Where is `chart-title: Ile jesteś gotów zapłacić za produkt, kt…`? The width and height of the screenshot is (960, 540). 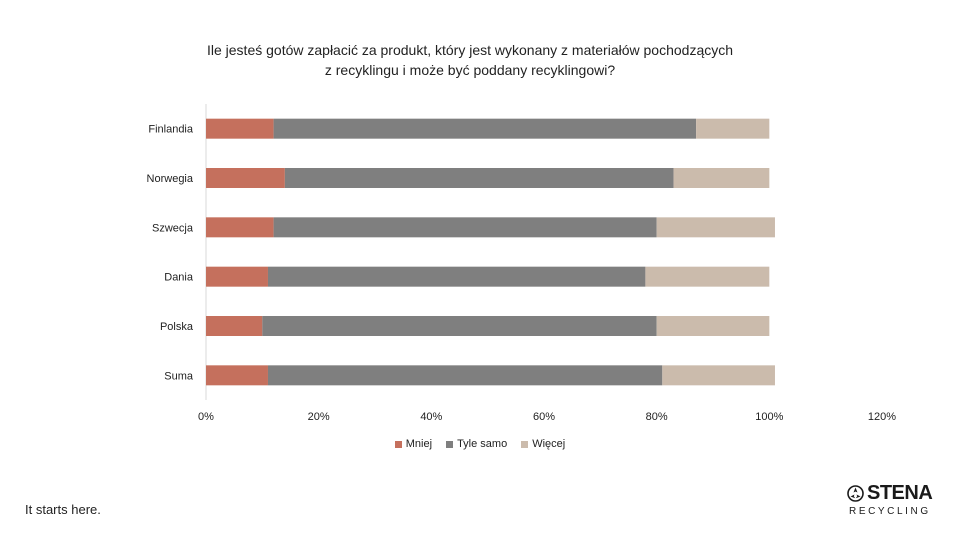
chart-title: Ile jesteś gotów zapłacić za produkt, kt… is located at coordinates (470, 60).